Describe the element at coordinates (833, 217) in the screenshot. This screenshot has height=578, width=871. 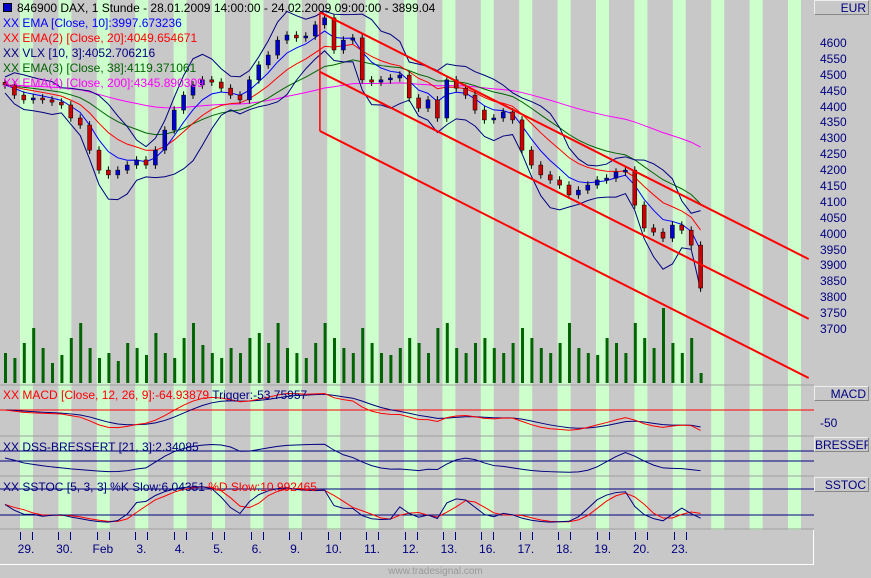
I see `price-tick-label: 4050` at that location.